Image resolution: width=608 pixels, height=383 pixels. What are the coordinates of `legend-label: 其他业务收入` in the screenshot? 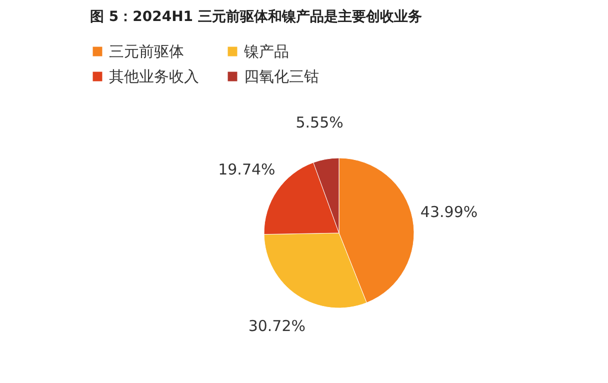 It's located at (154, 77).